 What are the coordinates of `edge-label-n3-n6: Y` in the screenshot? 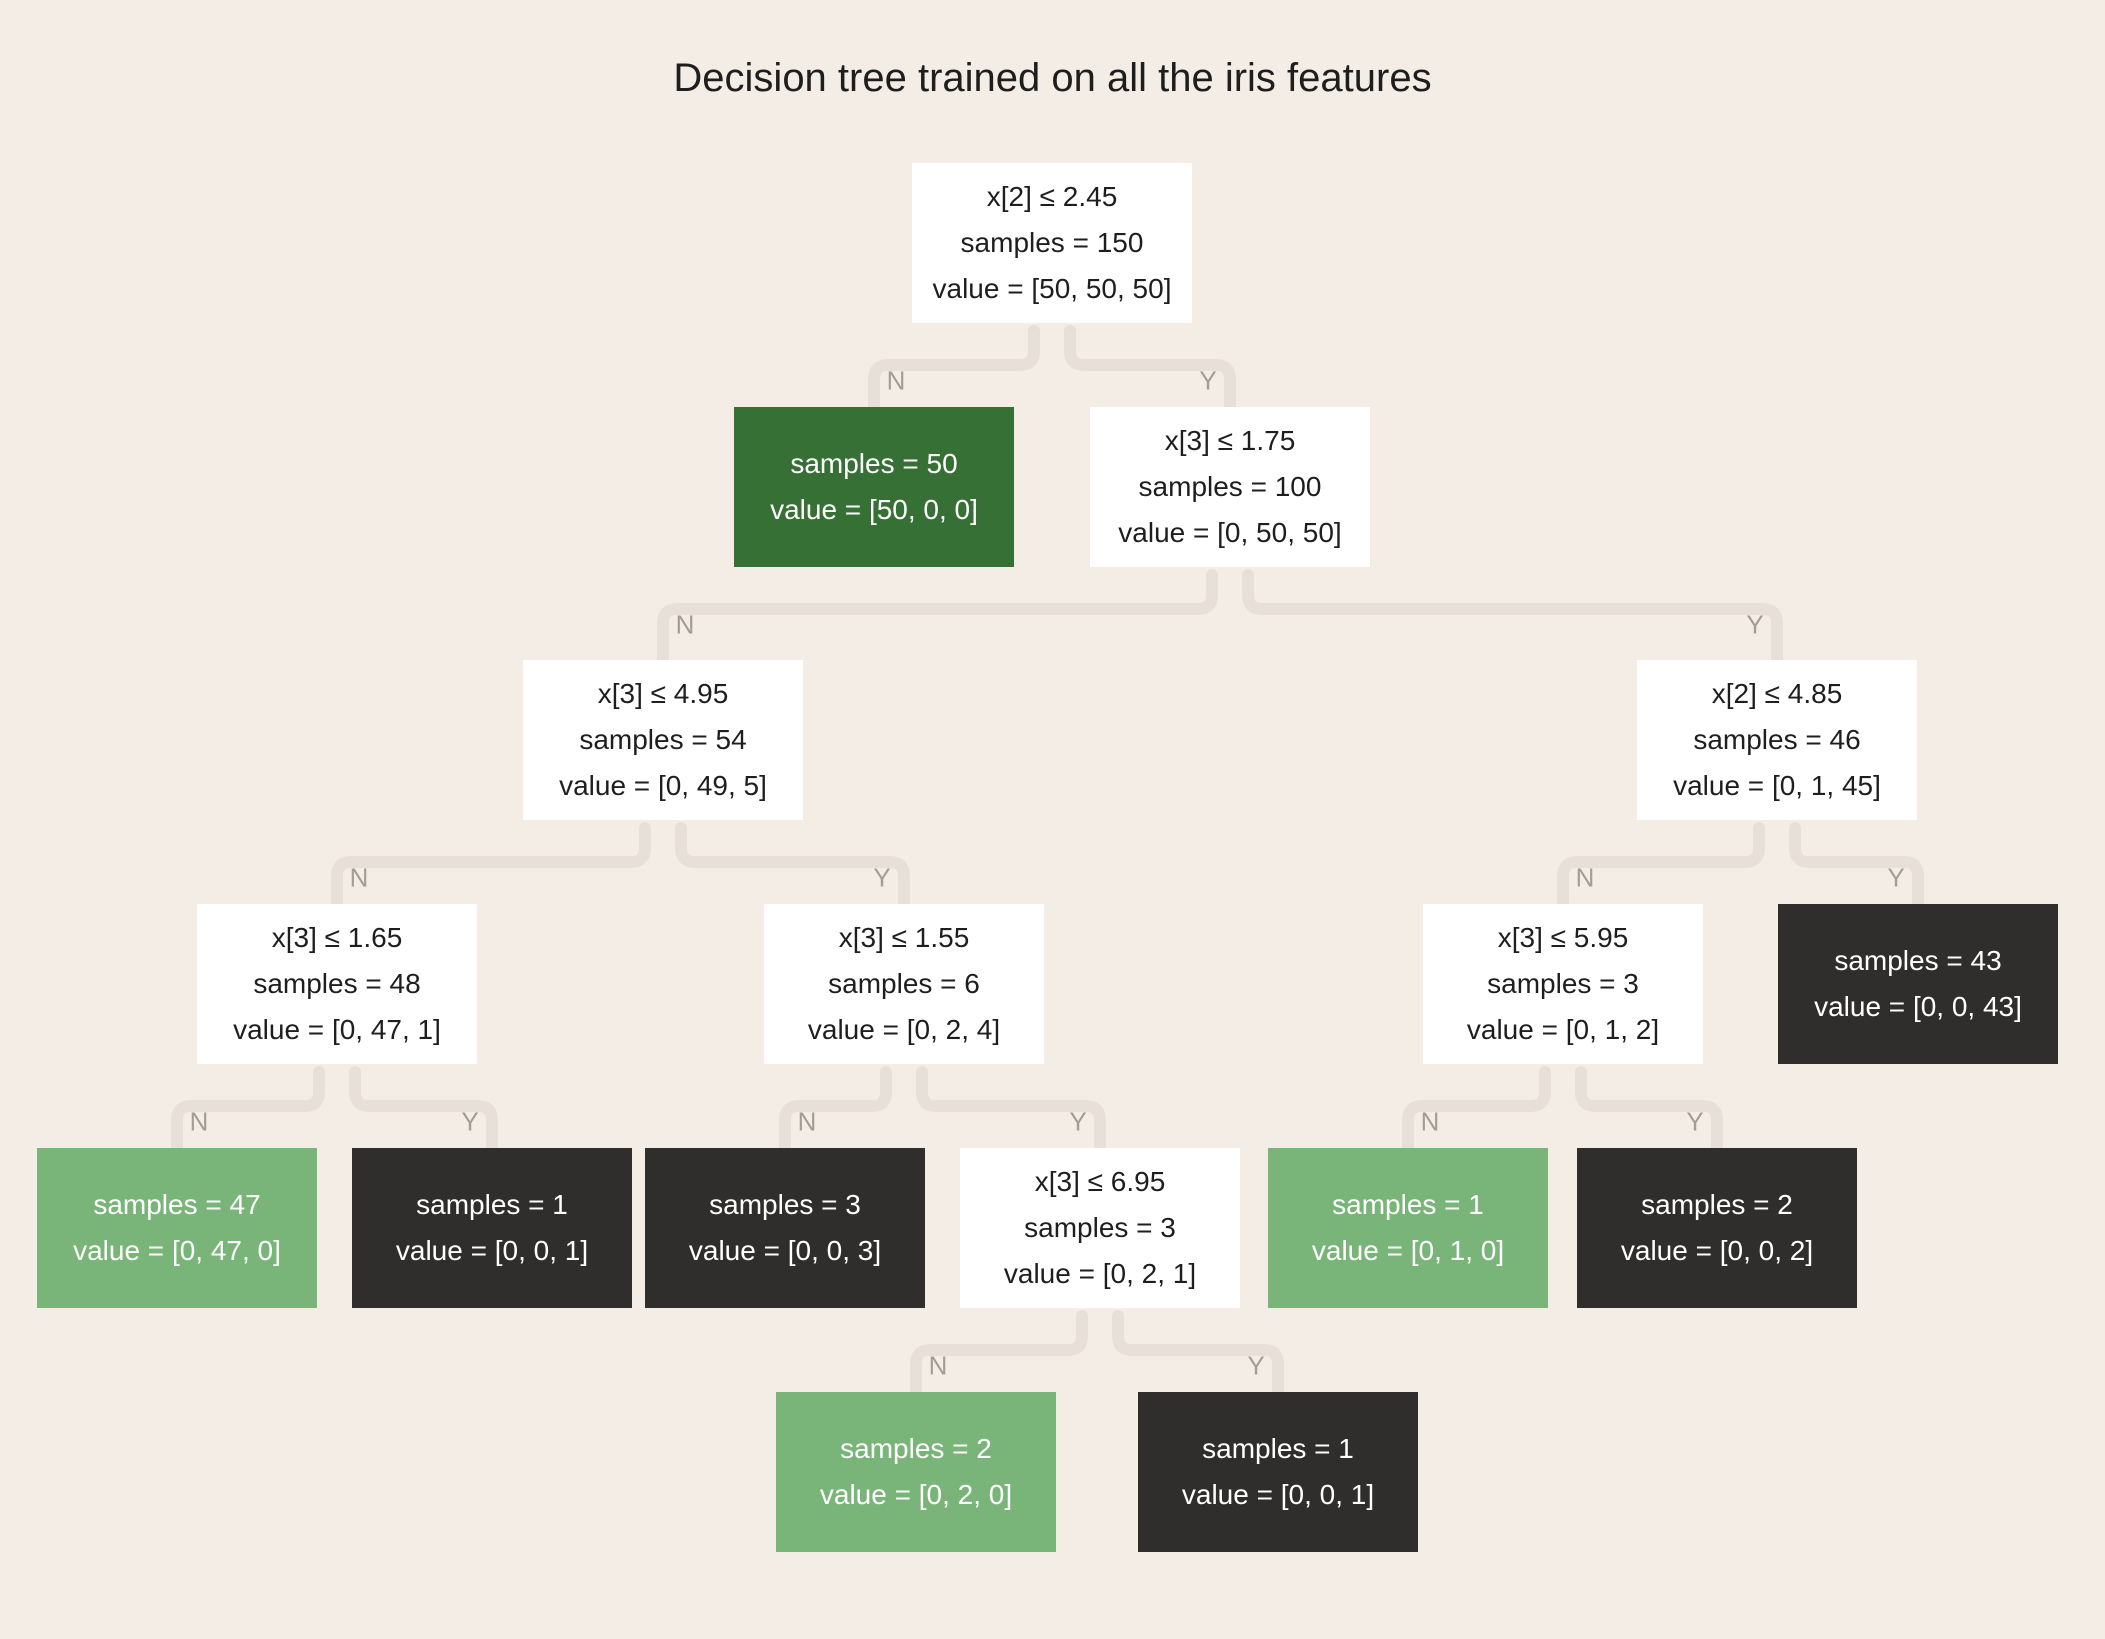 It's located at (882, 877).